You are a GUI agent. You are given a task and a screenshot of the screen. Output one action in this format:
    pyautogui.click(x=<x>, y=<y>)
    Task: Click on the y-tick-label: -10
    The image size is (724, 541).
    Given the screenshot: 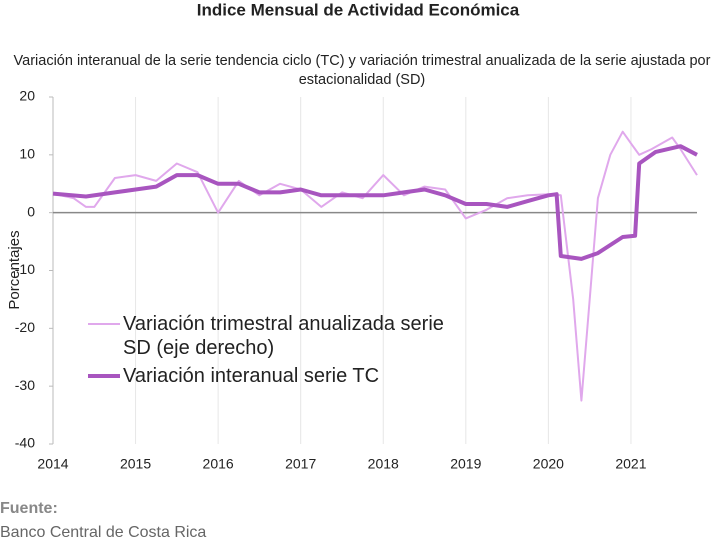 What is the action you would take?
    pyautogui.click(x=25, y=269)
    